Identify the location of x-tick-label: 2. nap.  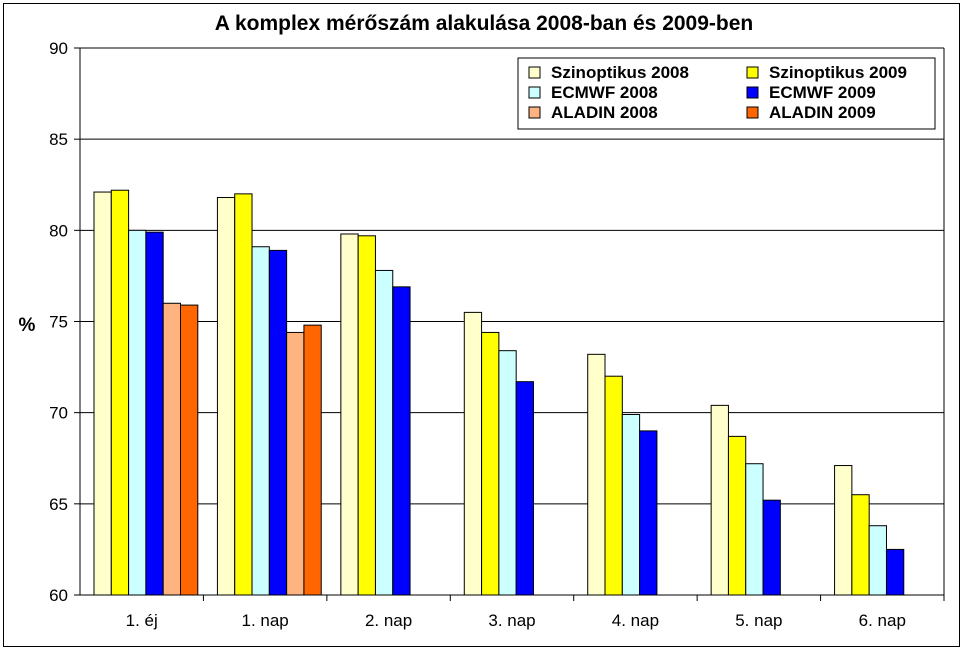
(388, 620).